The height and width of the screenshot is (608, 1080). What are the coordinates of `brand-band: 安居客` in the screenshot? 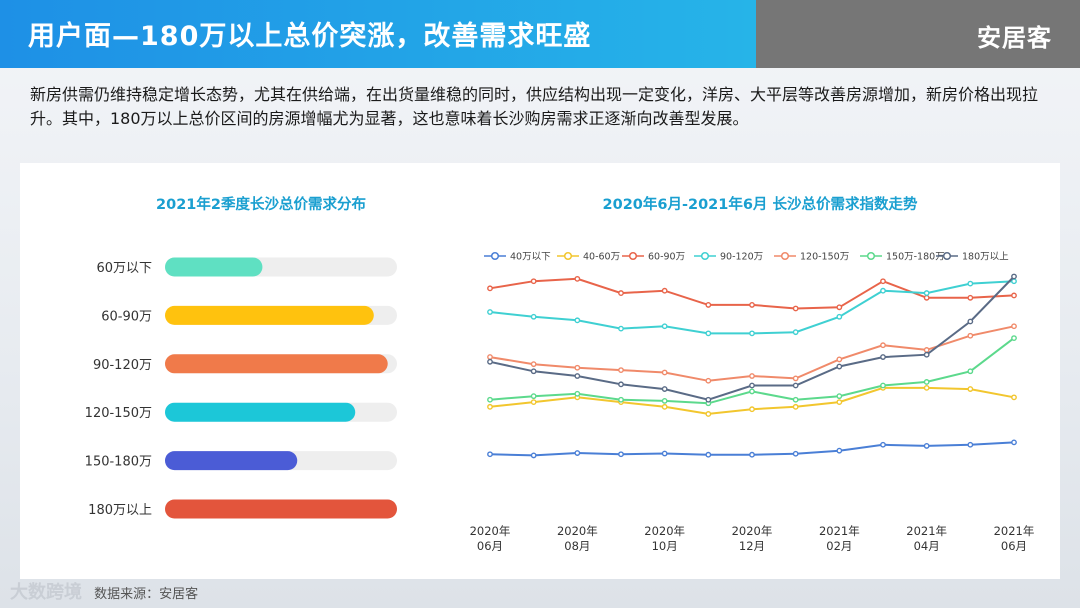 It's located at (918, 34).